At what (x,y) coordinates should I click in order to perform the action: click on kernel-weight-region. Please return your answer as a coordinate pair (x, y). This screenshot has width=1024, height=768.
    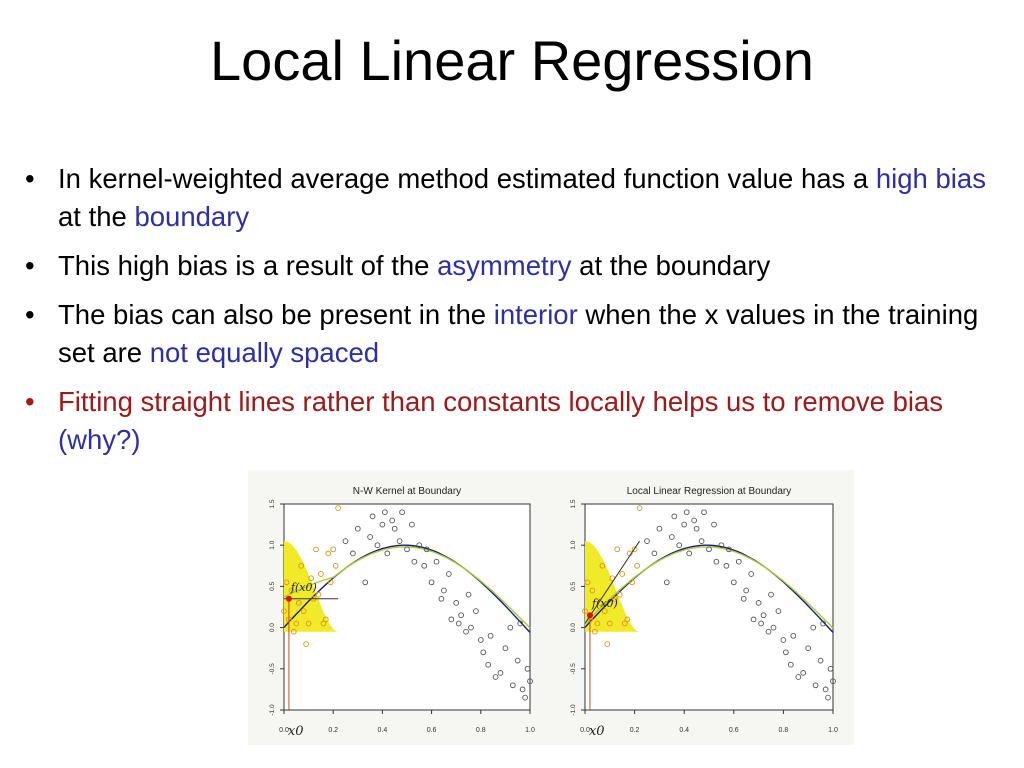
    Looking at the image, I should click on (311, 586).